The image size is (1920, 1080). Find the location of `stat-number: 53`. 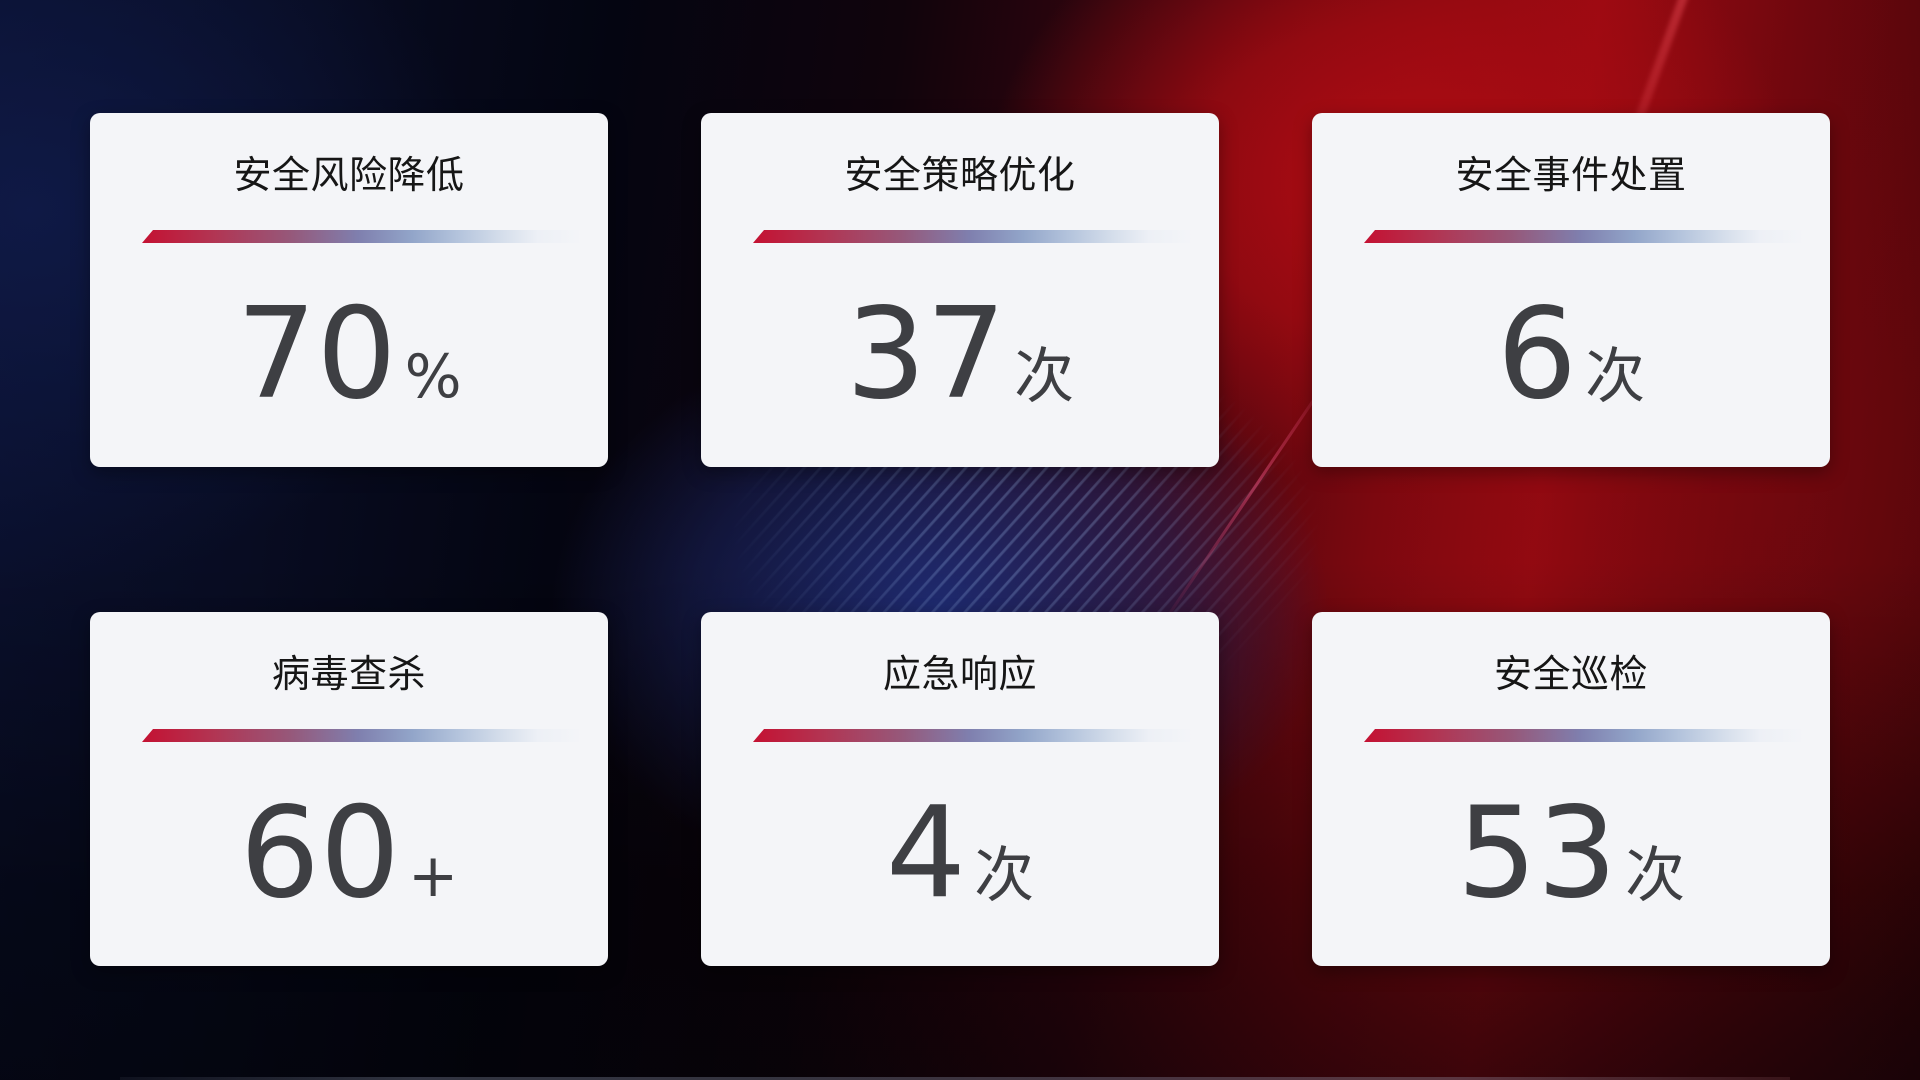

stat-number: 53 is located at coordinates (1537, 852).